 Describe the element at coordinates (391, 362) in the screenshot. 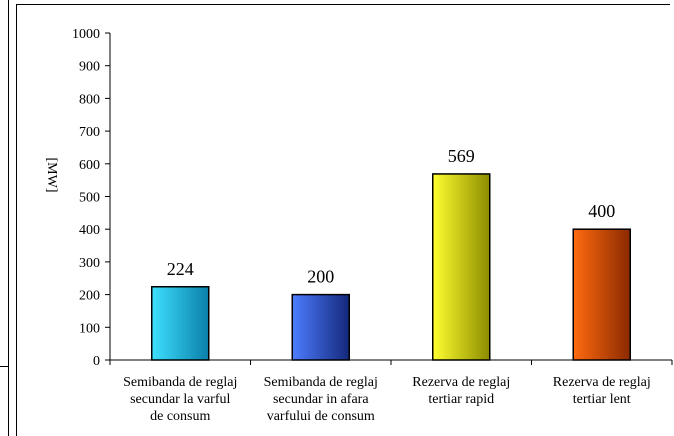

I see `x-ticks` at that location.